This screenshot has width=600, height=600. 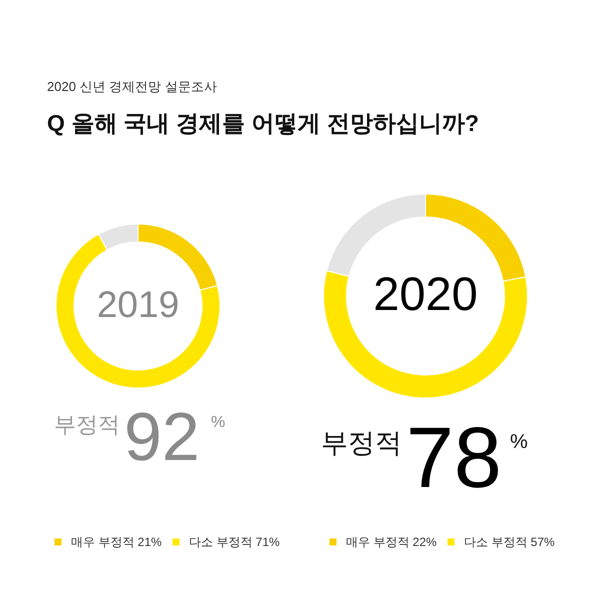 What do you see at coordinates (454, 458) in the screenshot?
I see `text: 78` at bounding box center [454, 458].